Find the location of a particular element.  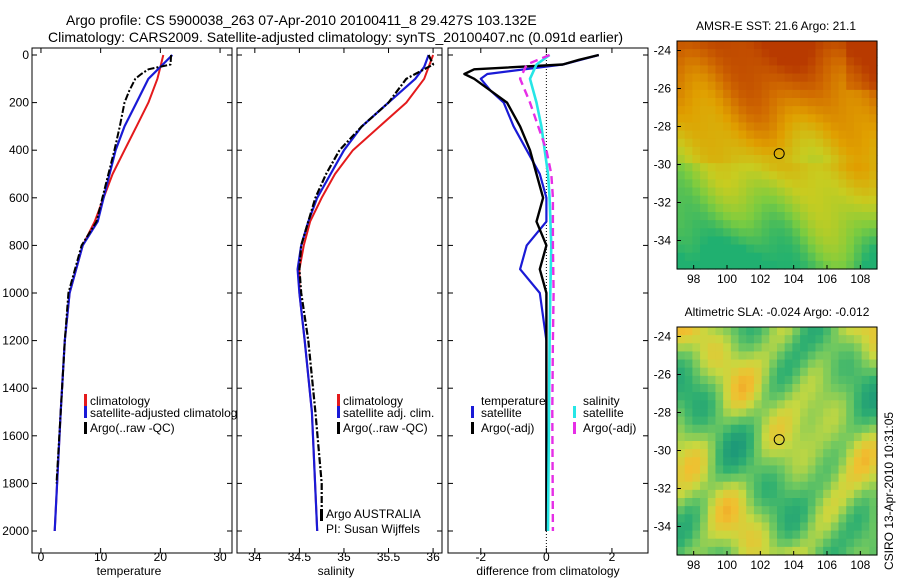

x-tick-label: 20 is located at coordinates (161, 557).